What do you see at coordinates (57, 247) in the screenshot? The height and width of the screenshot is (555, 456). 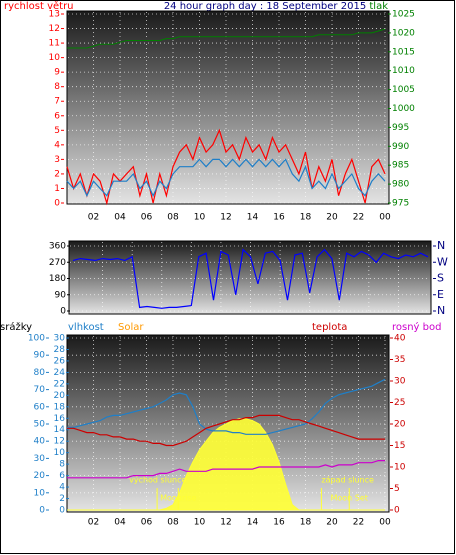 I see `y-tick-label: 360` at bounding box center [57, 247].